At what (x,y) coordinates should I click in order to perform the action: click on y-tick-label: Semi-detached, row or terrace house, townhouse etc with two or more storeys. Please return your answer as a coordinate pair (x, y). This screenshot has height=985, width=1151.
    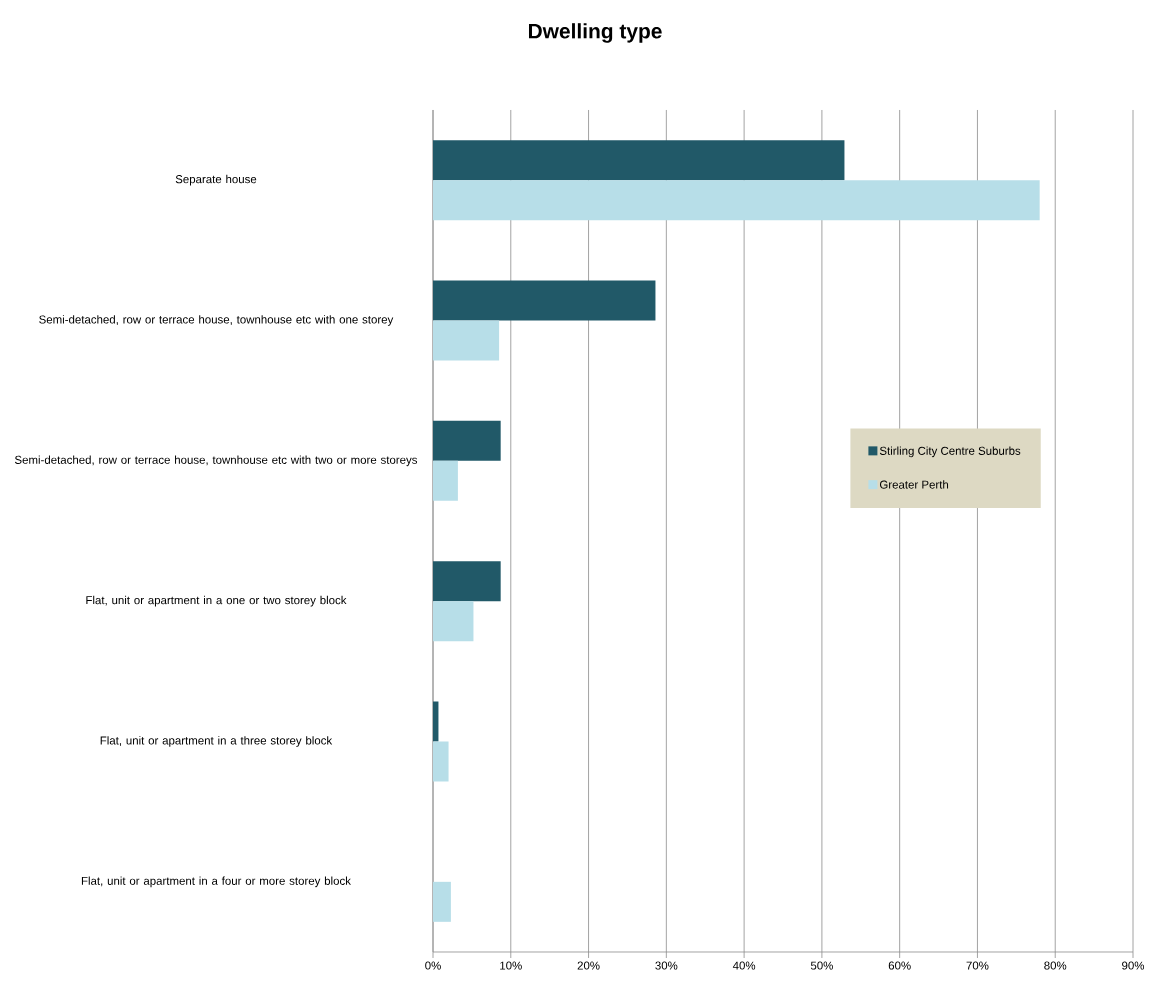
    Looking at the image, I should click on (216, 461).